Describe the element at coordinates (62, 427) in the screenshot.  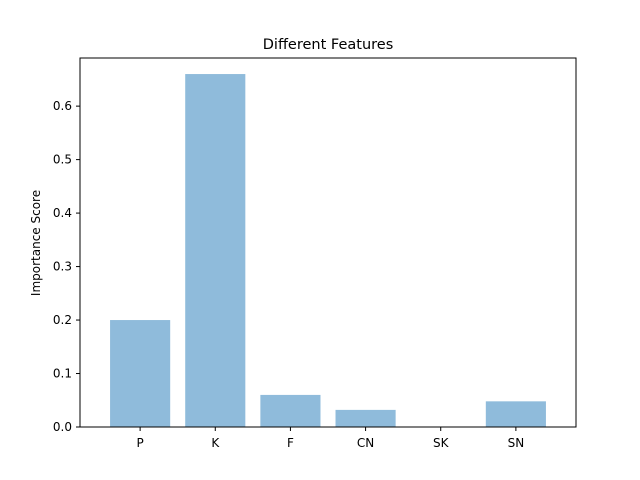
I see `y-tick-label: 0.0` at that location.